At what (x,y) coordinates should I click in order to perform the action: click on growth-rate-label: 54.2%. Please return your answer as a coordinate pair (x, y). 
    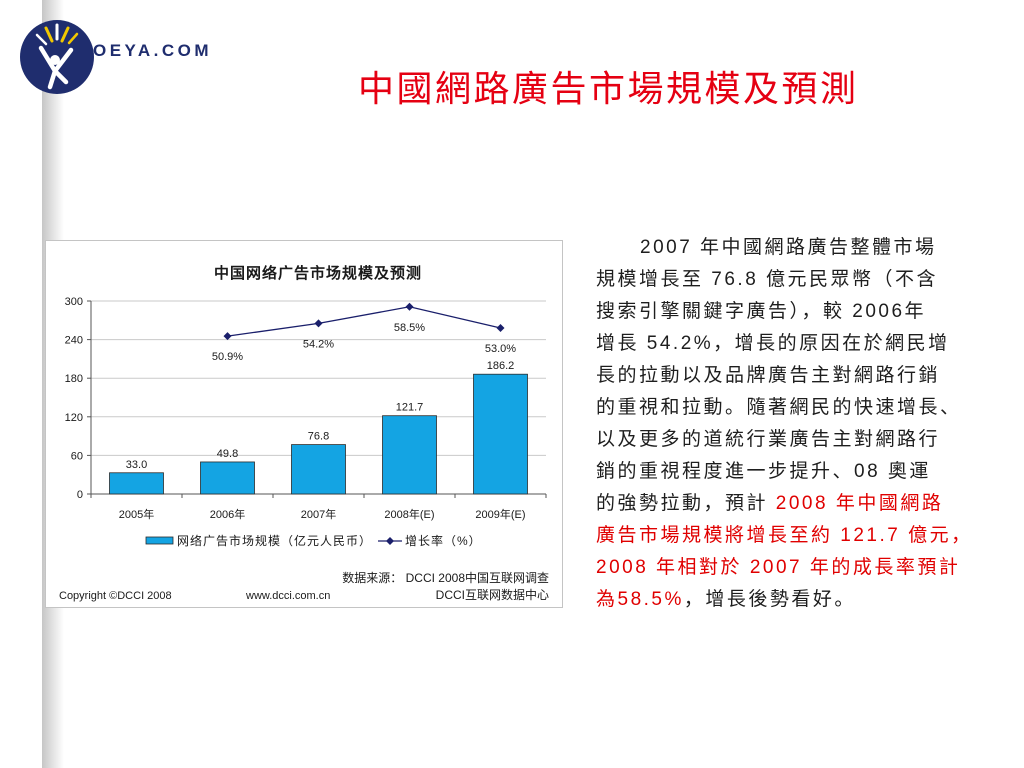
    Looking at the image, I should click on (318, 344).